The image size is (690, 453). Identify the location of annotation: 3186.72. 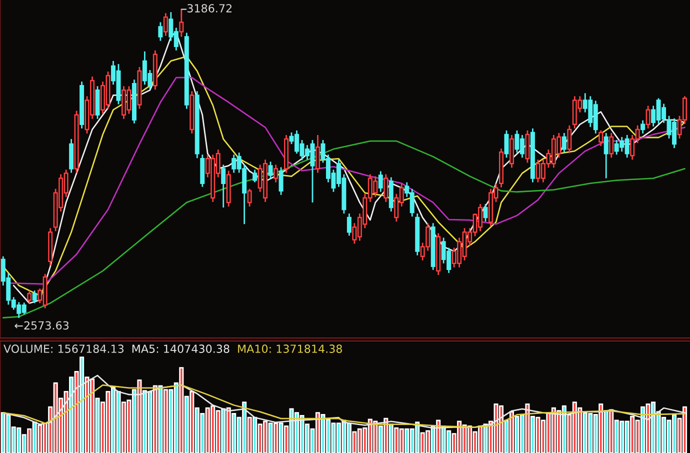
(210, 8).